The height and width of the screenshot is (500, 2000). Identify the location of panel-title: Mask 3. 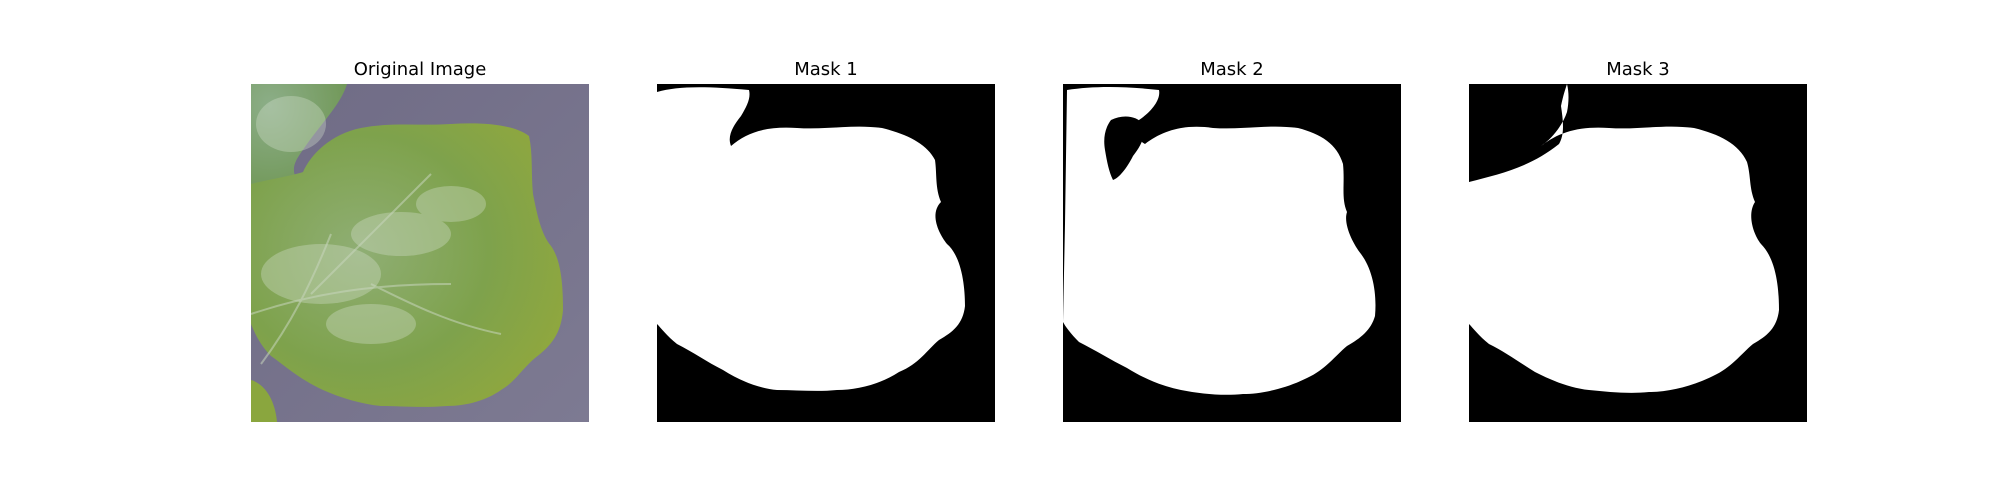
(1638, 69).